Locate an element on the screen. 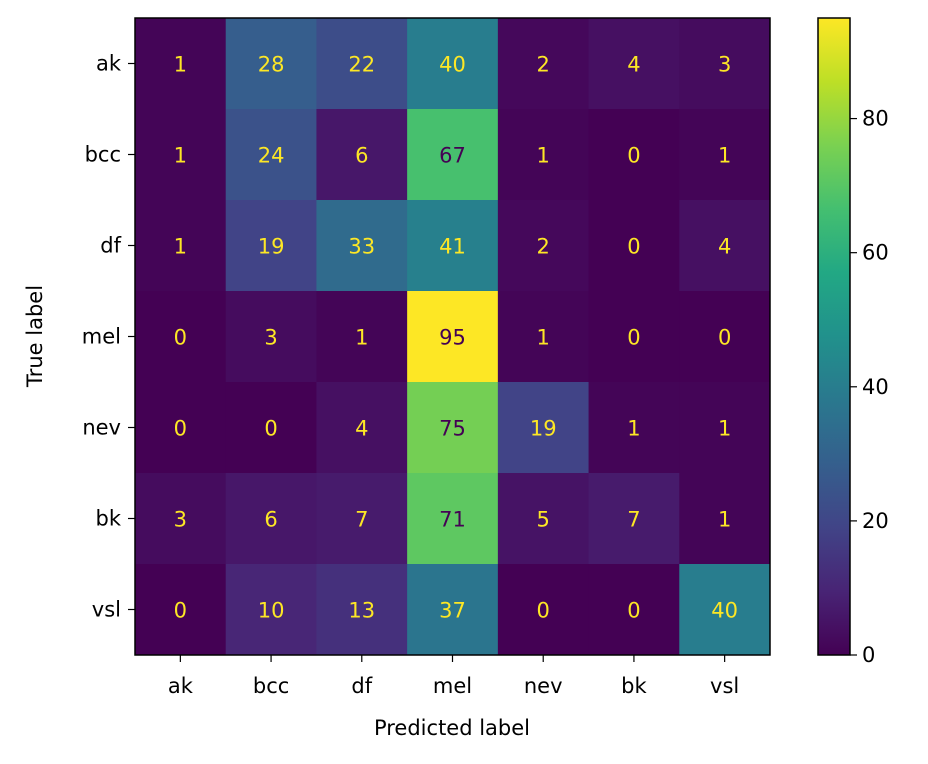 The height and width of the screenshot is (764, 928). cell-value-label: 28 is located at coordinates (271, 65).